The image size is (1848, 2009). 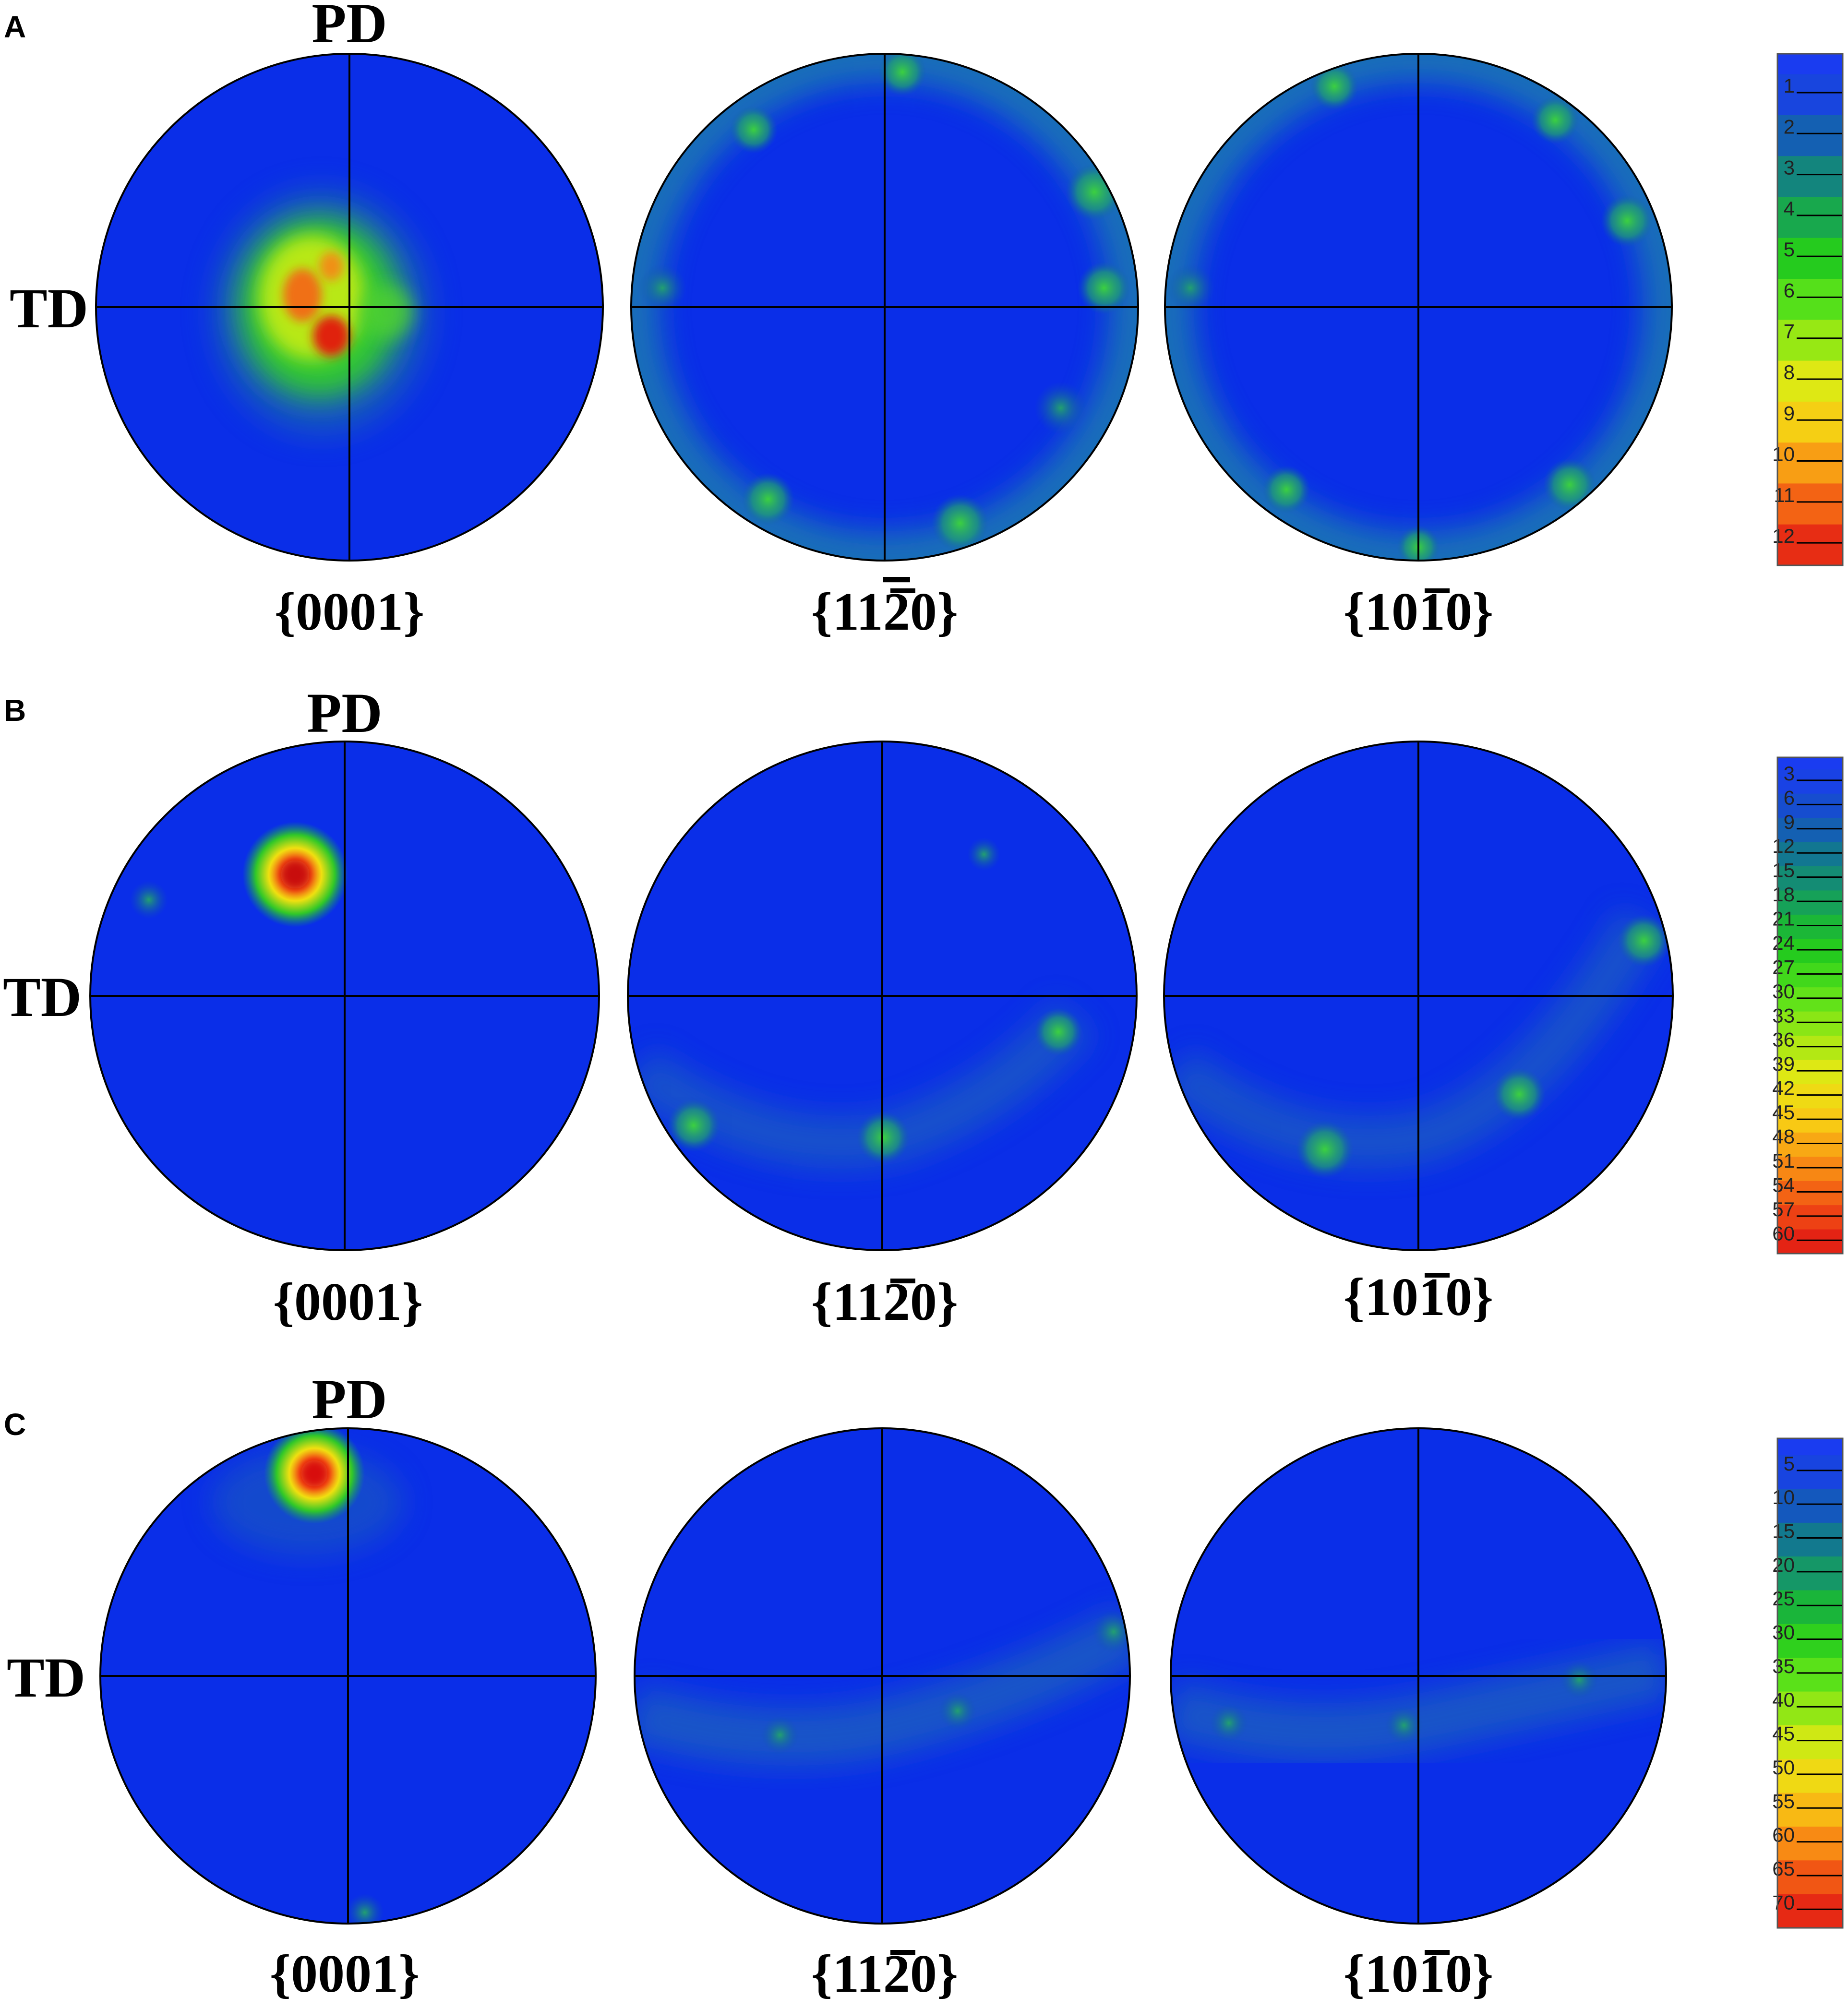 I want to click on scale-label: 24, so click(x=1784, y=943).